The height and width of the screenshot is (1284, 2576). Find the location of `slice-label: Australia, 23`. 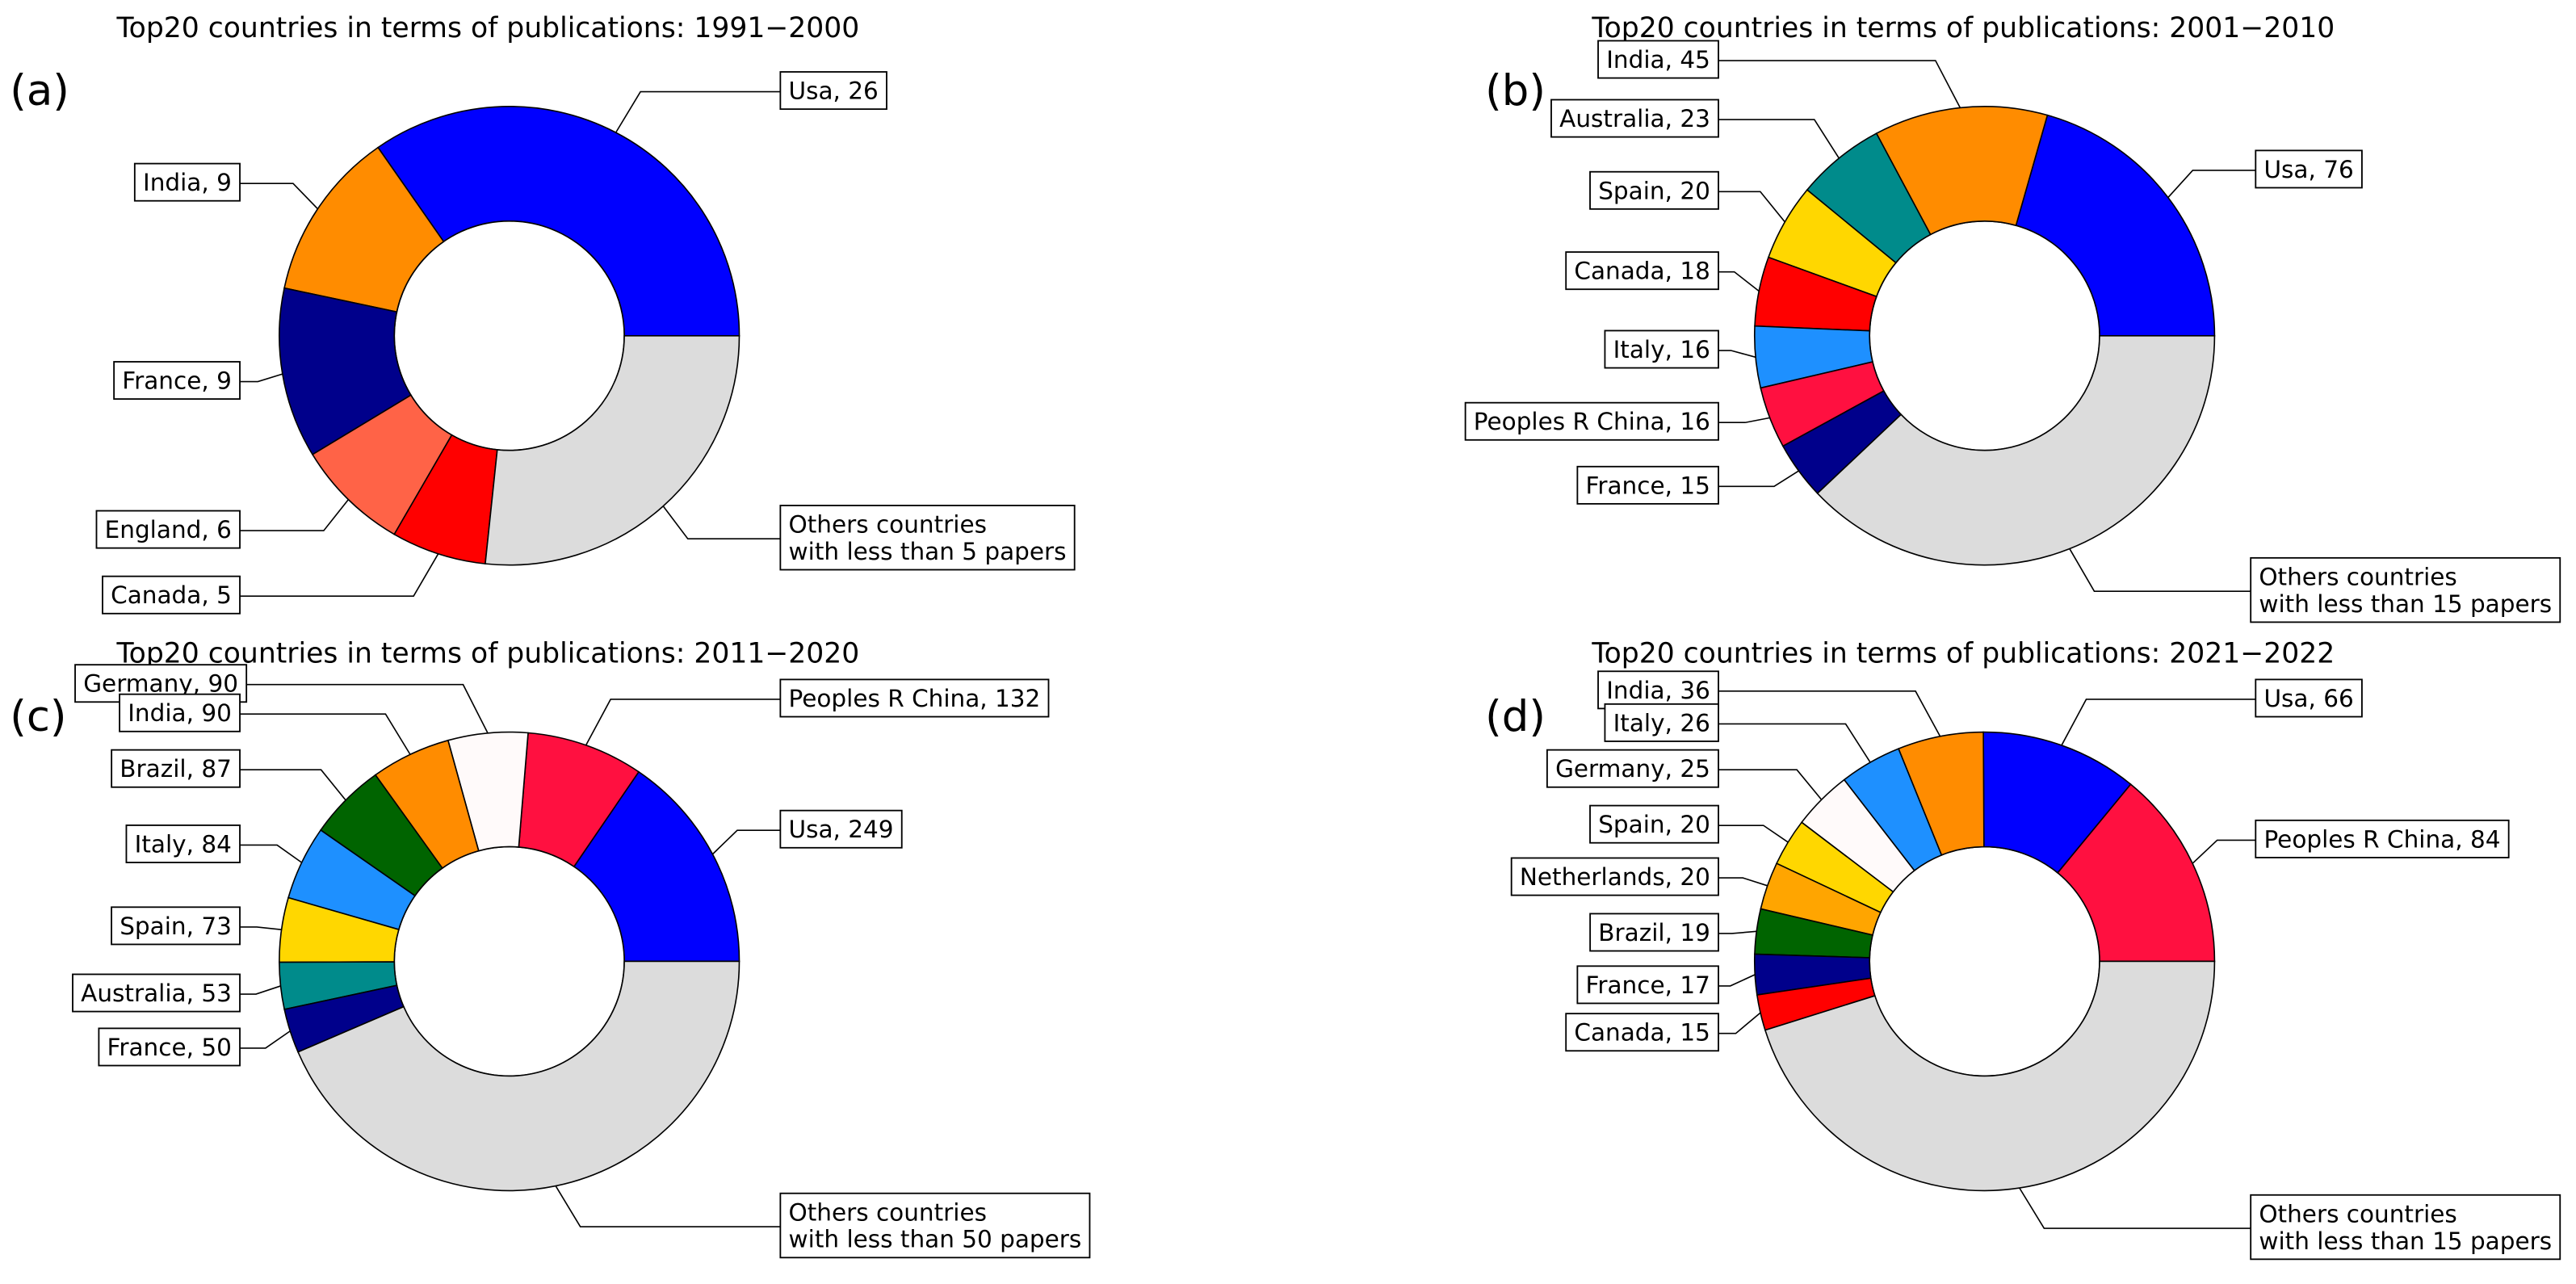

slice-label: Australia, 23 is located at coordinates (1634, 119).